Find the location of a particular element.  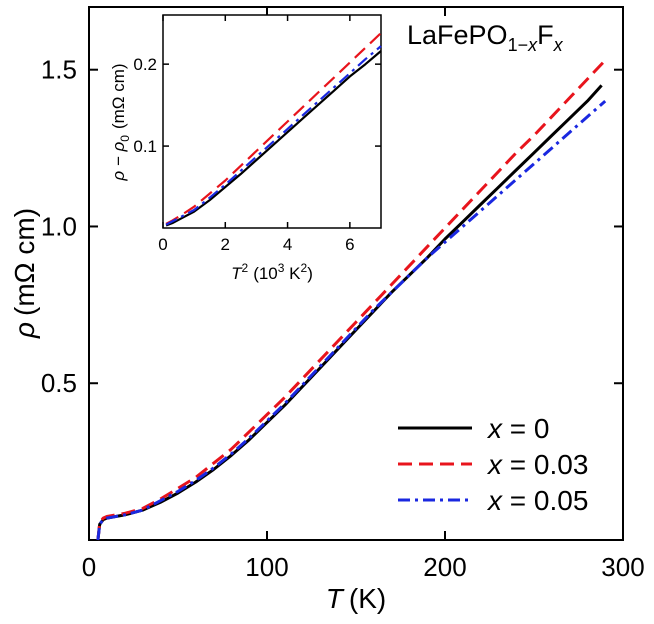

y-tick-label: 0.5 is located at coordinates (59, 383).